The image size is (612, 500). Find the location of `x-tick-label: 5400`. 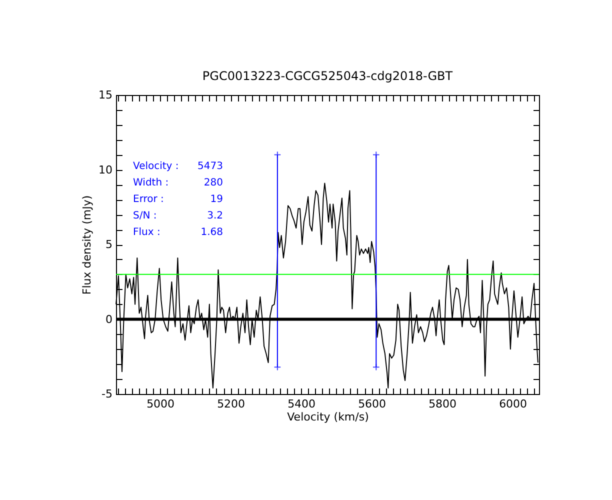

x-tick-label: 5400 is located at coordinates (302, 404).